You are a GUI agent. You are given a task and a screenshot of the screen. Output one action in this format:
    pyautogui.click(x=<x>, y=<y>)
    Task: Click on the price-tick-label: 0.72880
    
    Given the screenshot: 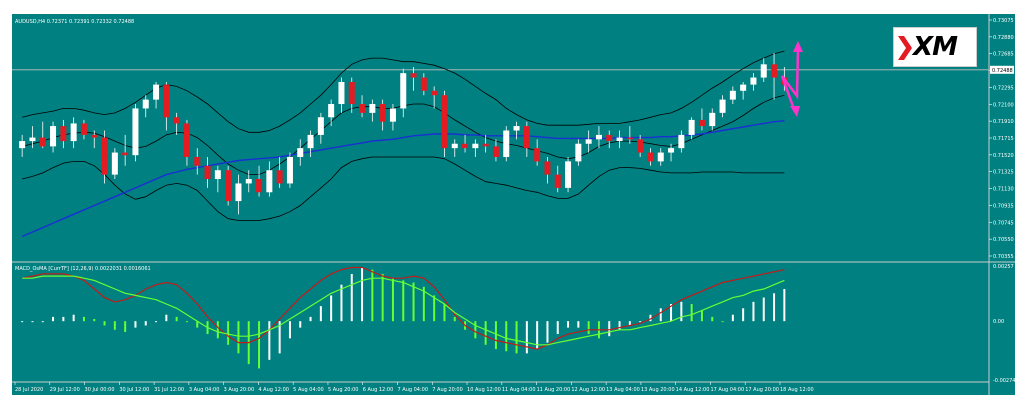 What is the action you would take?
    pyautogui.click(x=1003, y=38)
    